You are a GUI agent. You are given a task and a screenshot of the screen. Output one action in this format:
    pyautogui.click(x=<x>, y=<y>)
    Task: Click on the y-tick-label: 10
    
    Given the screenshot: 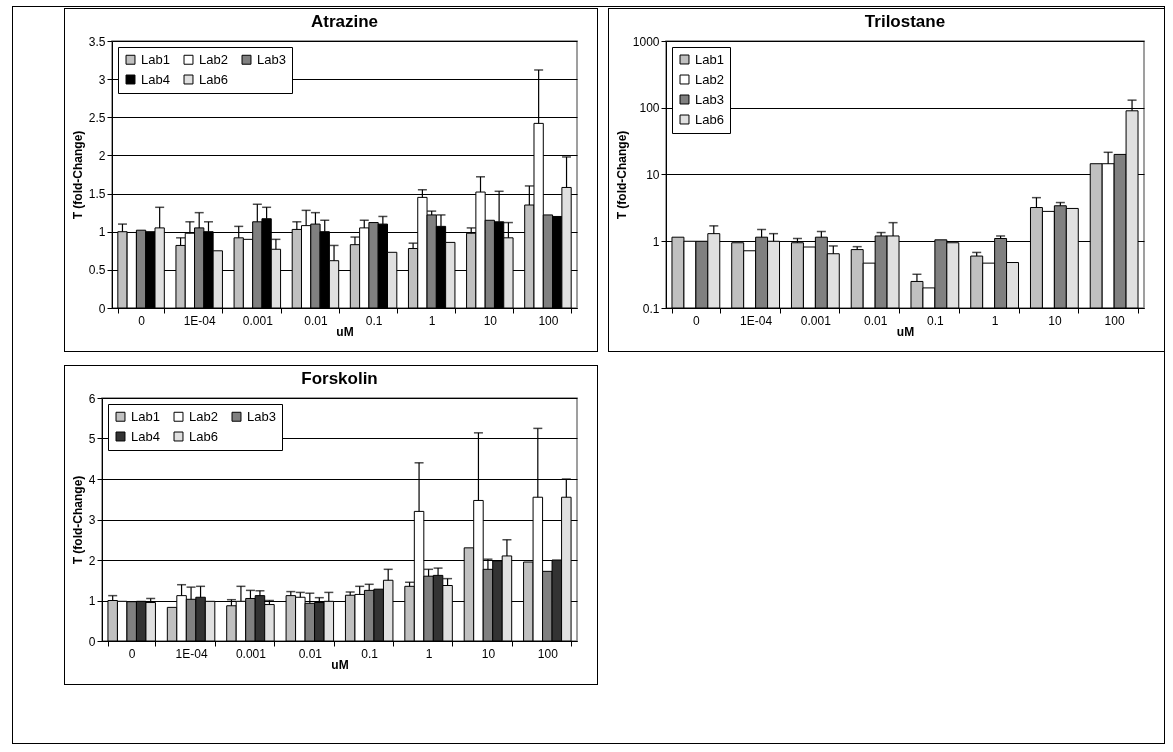 What is the action you would take?
    pyautogui.click(x=653, y=175)
    